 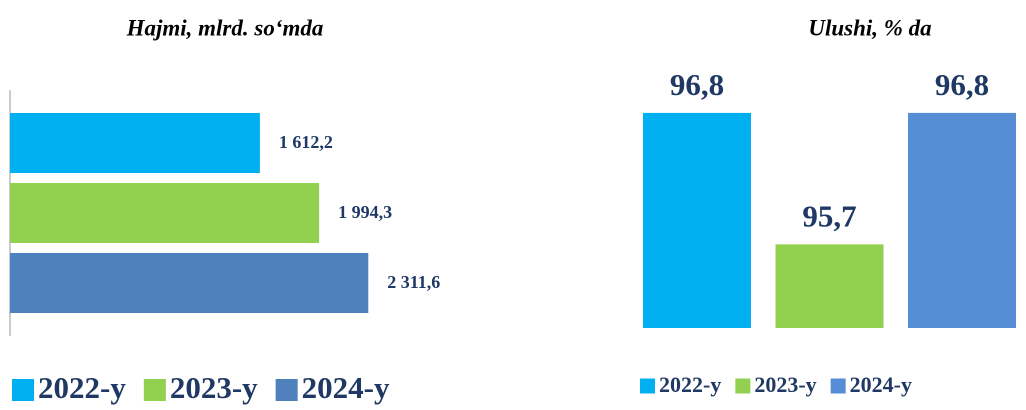 I want to click on value-label: 95,7, so click(x=829, y=215).